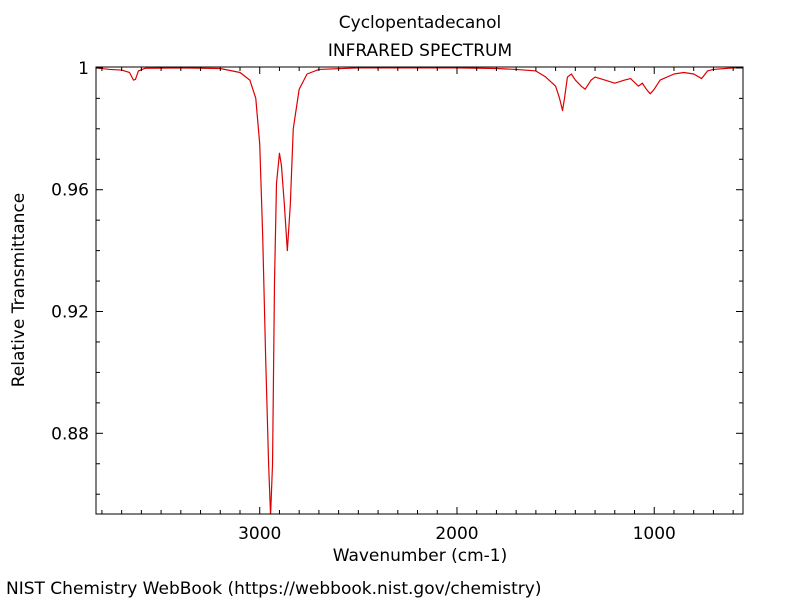  What do you see at coordinates (654, 534) in the screenshot?
I see `x-tick-label-1000: 1000` at bounding box center [654, 534].